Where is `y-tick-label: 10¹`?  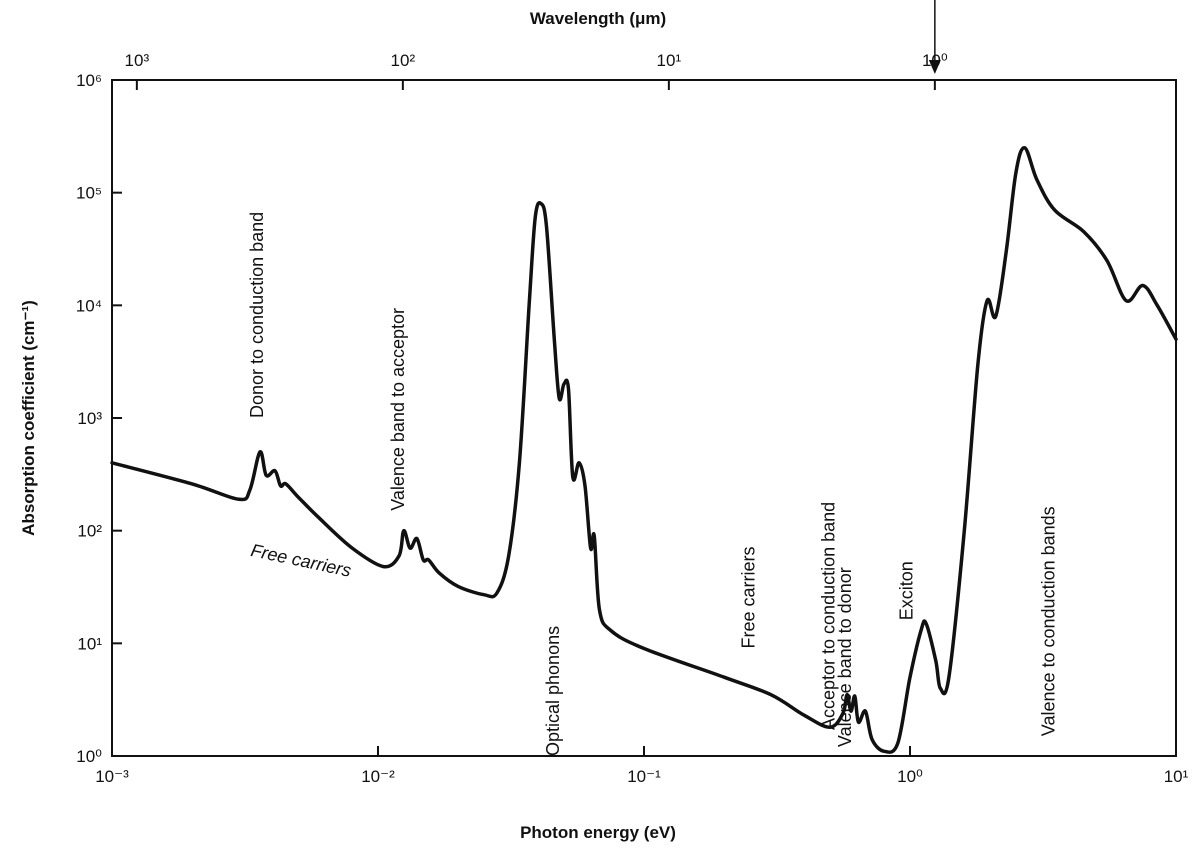 y-tick-label: 10¹ is located at coordinates (89, 643).